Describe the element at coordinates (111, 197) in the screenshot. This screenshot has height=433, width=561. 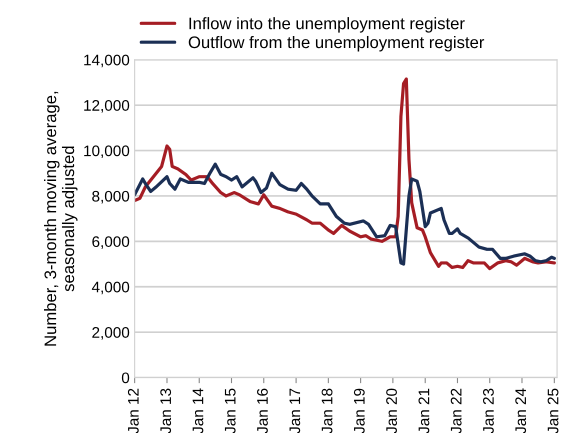
I see `y-tick-label: 8,000` at that location.